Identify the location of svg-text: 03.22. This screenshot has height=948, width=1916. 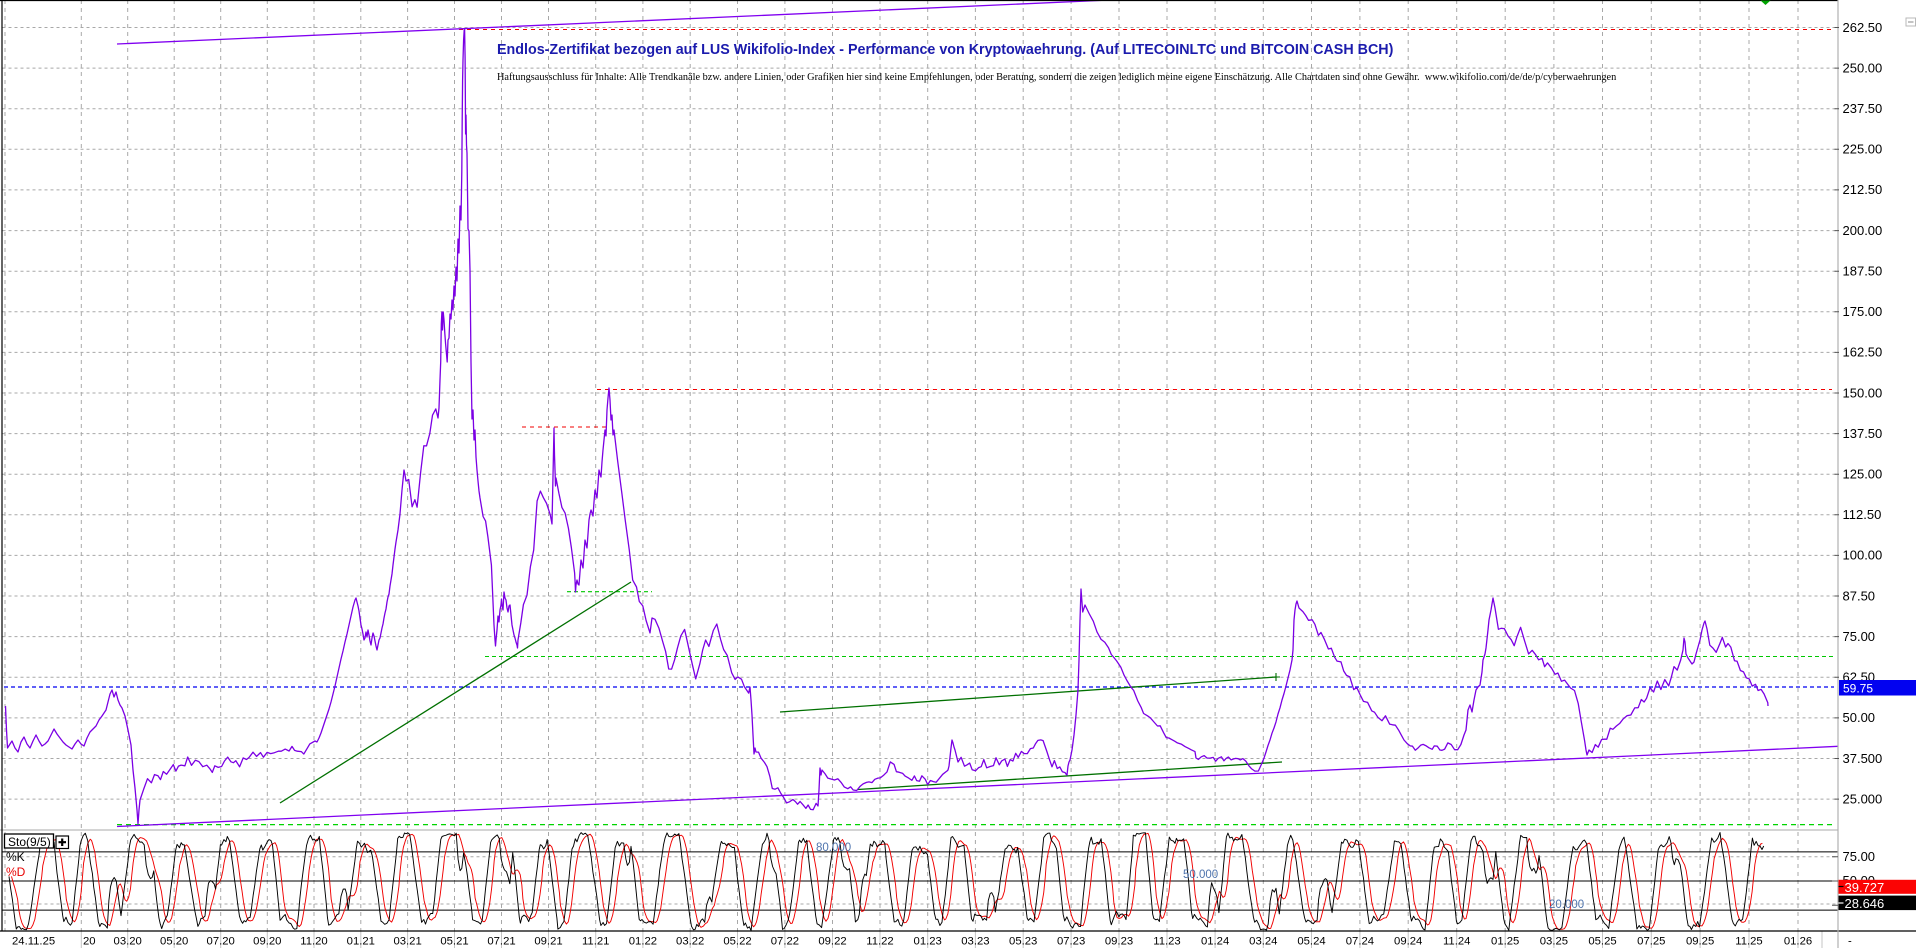
(690, 942).